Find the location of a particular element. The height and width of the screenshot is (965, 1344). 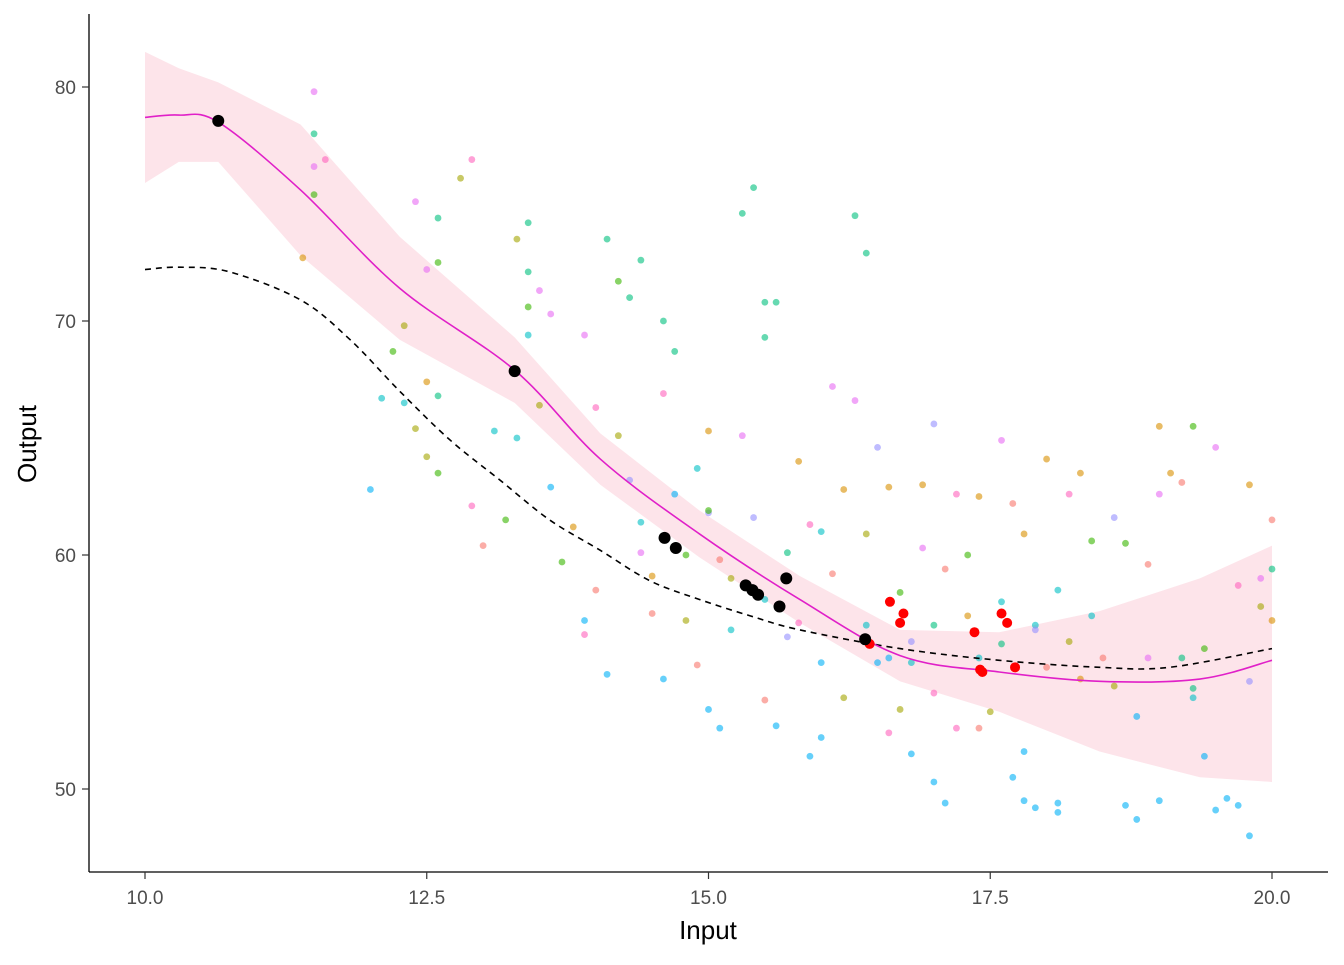

y-tick-label: 80 is located at coordinates (65, 88).